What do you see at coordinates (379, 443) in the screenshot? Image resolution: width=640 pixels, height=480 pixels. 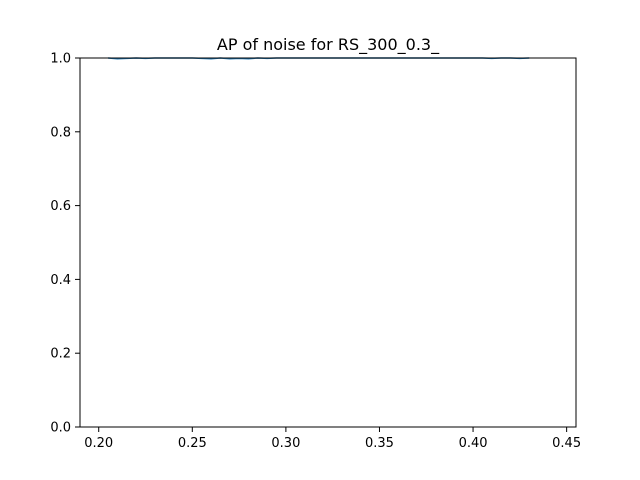 I see `x-tick-label: 0.35` at bounding box center [379, 443].